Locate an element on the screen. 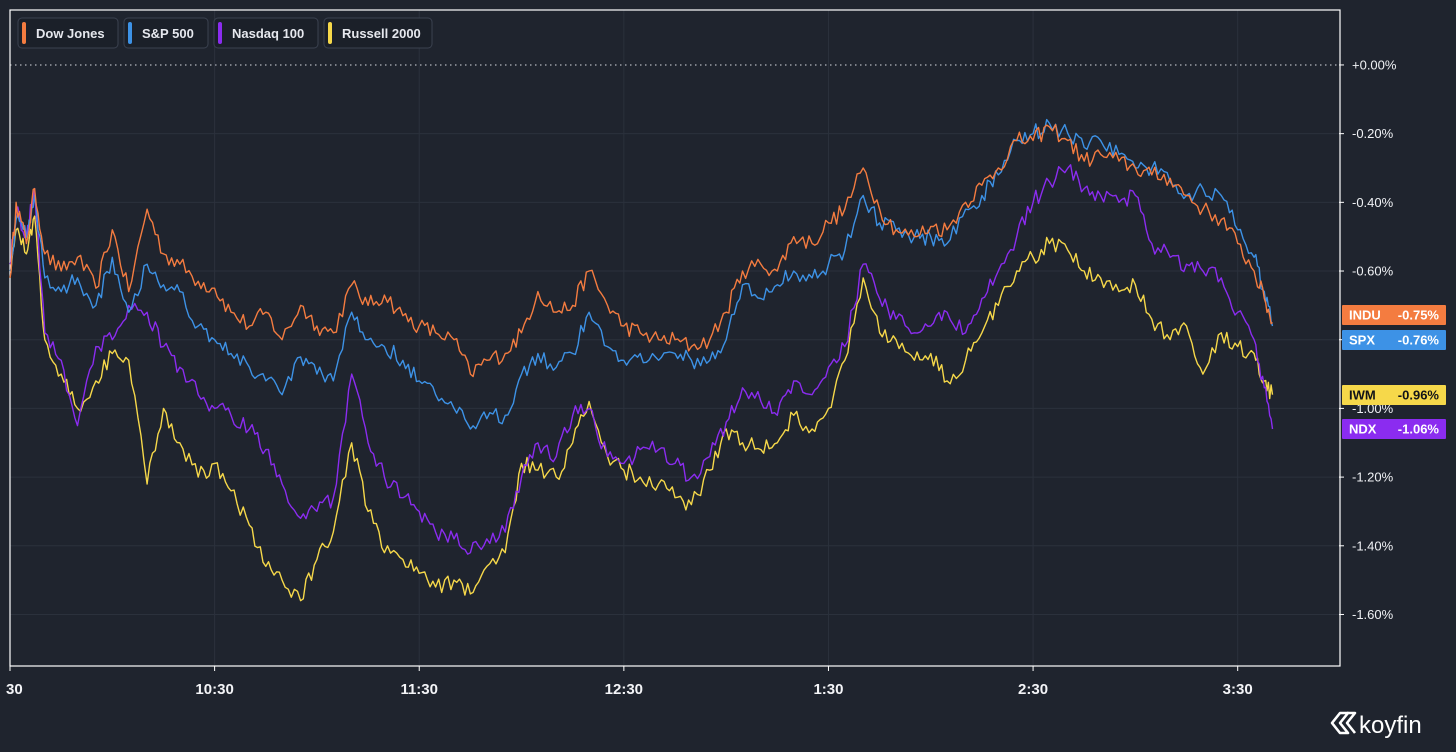 This screenshot has height=752, width=1456. last-value-tag-ndx: NDX -1.06% is located at coordinates (1394, 429).